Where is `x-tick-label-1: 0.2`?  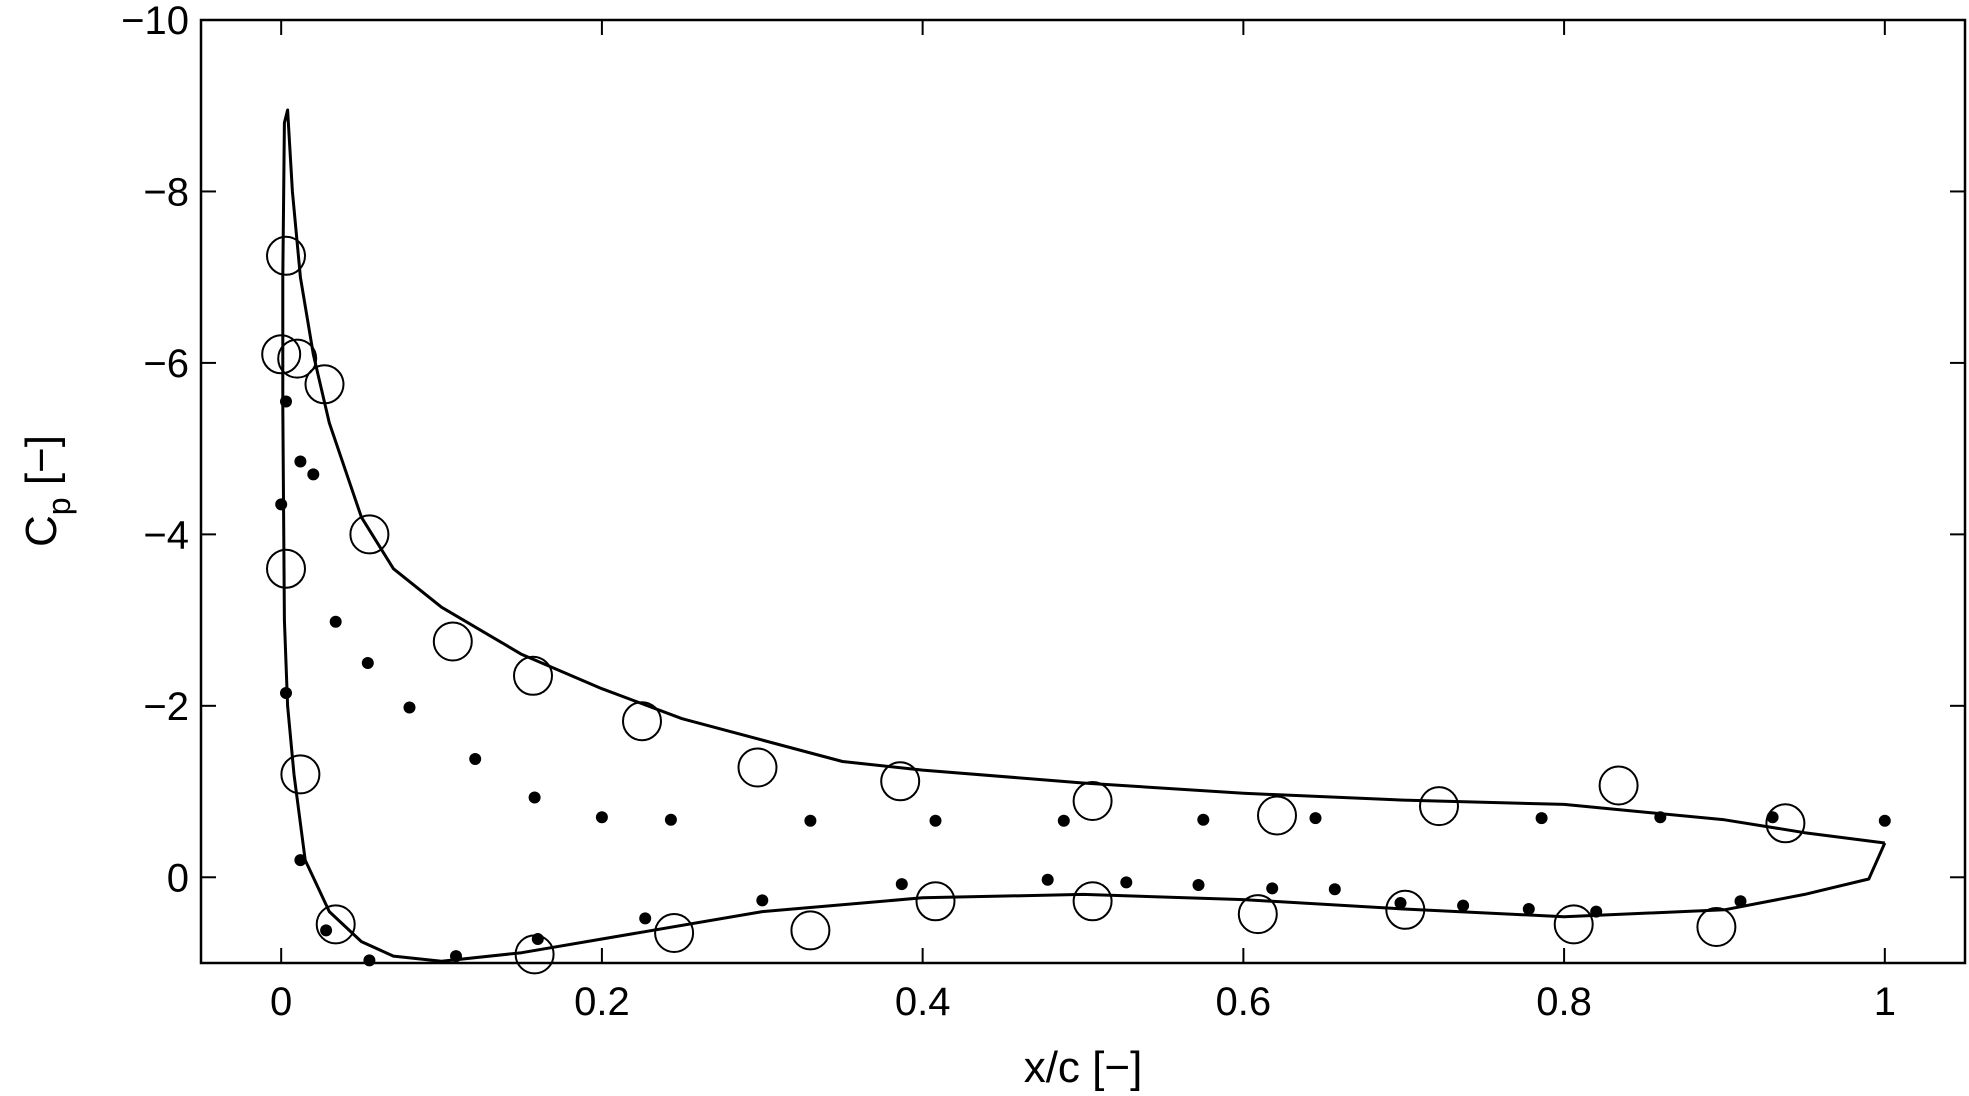 x-tick-label-1: 0.2 is located at coordinates (602, 1002).